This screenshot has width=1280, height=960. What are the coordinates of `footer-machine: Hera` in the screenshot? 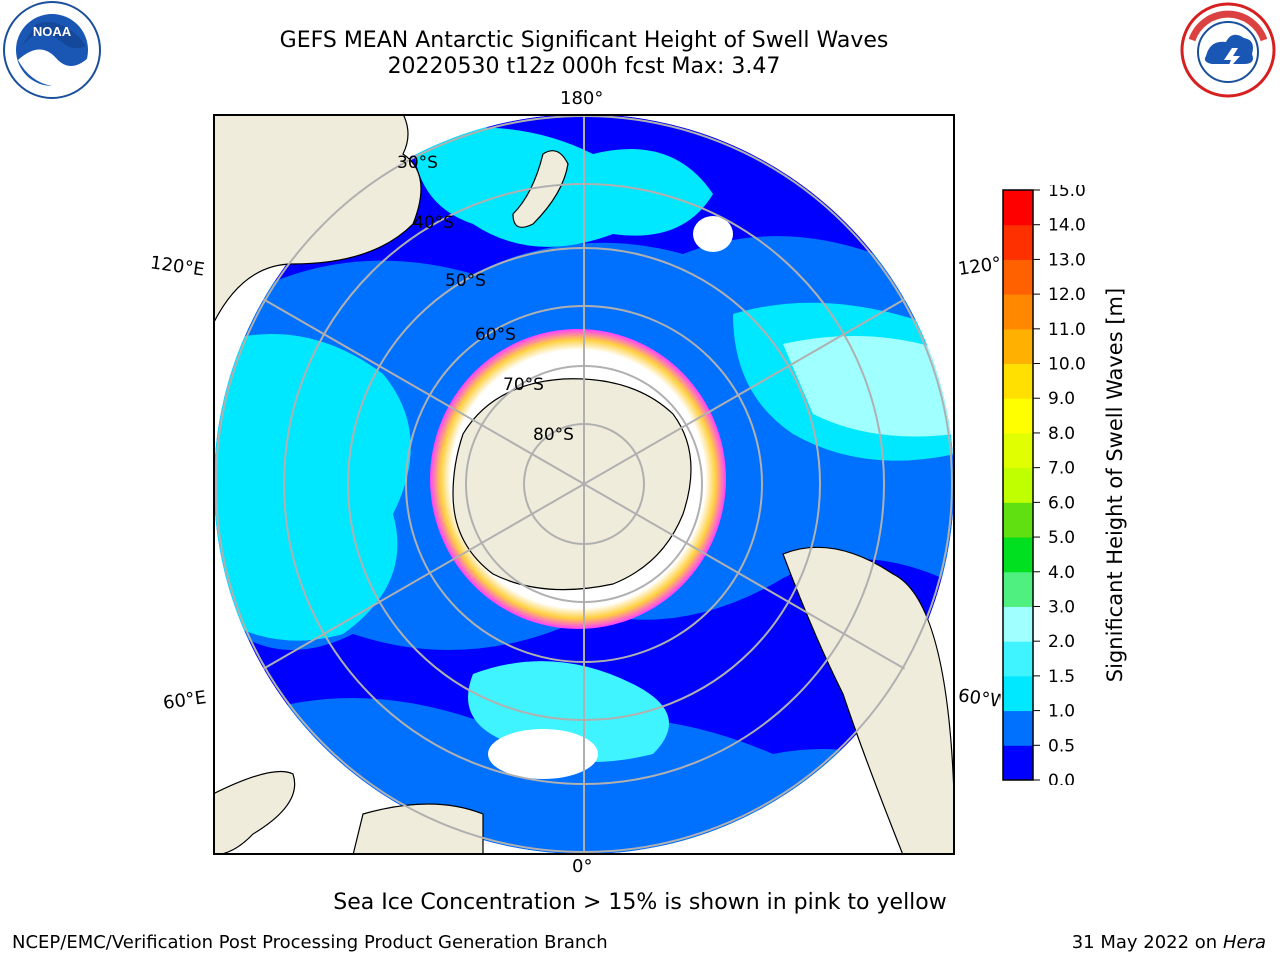 It's located at (1244, 942).